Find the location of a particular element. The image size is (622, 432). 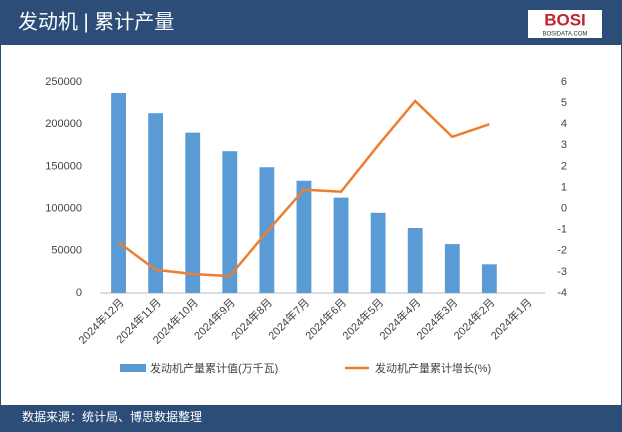

y-tick-label: 150000 is located at coordinates (63, 166).